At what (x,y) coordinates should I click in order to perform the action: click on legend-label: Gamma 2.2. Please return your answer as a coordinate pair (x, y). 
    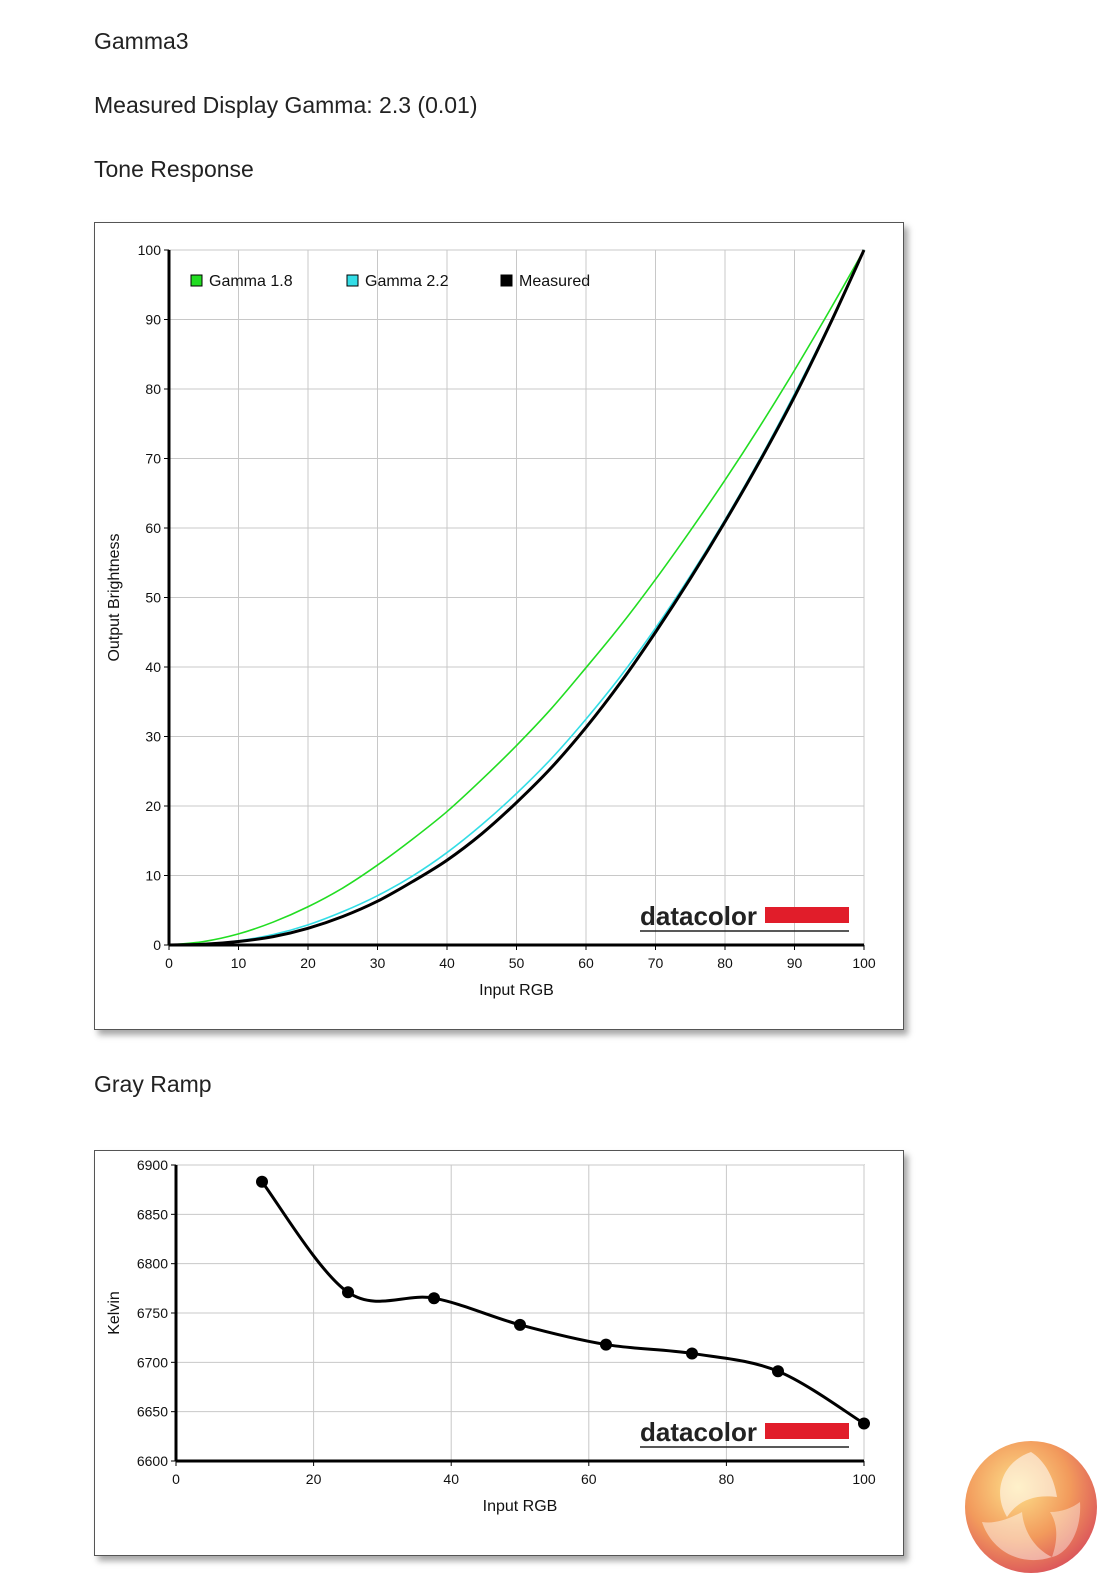
    Looking at the image, I should click on (407, 281).